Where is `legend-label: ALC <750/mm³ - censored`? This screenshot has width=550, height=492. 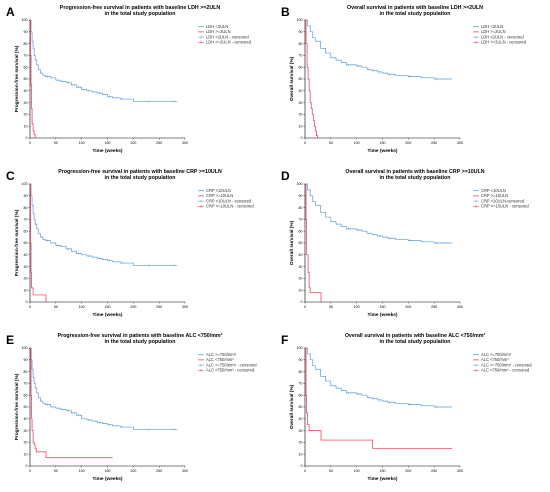 legend-label: ALC <750/mm³ - censored is located at coordinates (505, 370).